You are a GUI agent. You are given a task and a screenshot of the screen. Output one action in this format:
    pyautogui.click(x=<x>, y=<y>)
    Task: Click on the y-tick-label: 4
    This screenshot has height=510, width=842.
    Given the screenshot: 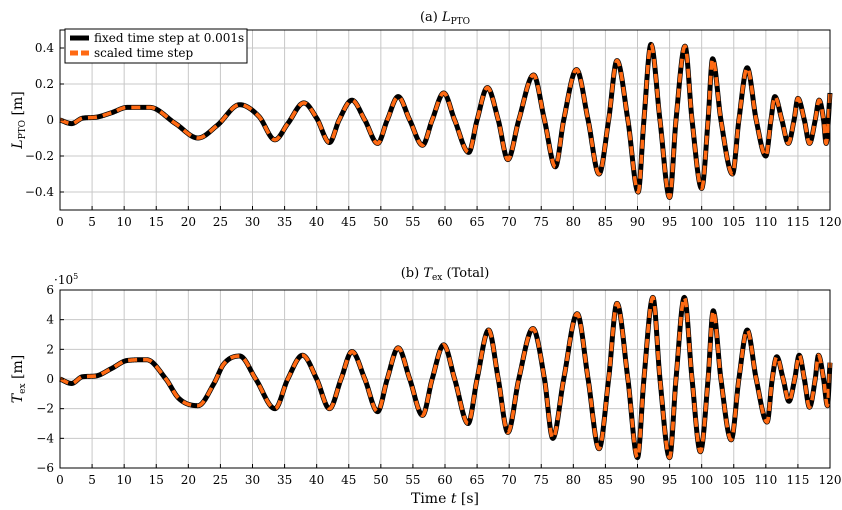 What is the action you would take?
    pyautogui.click(x=50, y=320)
    